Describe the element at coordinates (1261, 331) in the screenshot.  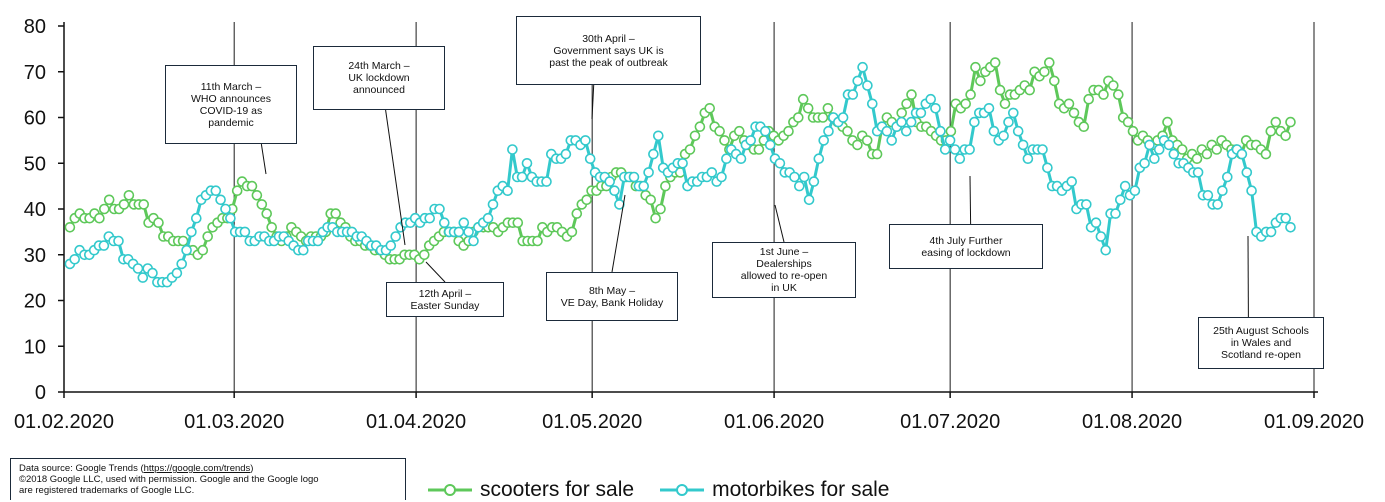
I see `annotation-line: 25th August Schools` at that location.